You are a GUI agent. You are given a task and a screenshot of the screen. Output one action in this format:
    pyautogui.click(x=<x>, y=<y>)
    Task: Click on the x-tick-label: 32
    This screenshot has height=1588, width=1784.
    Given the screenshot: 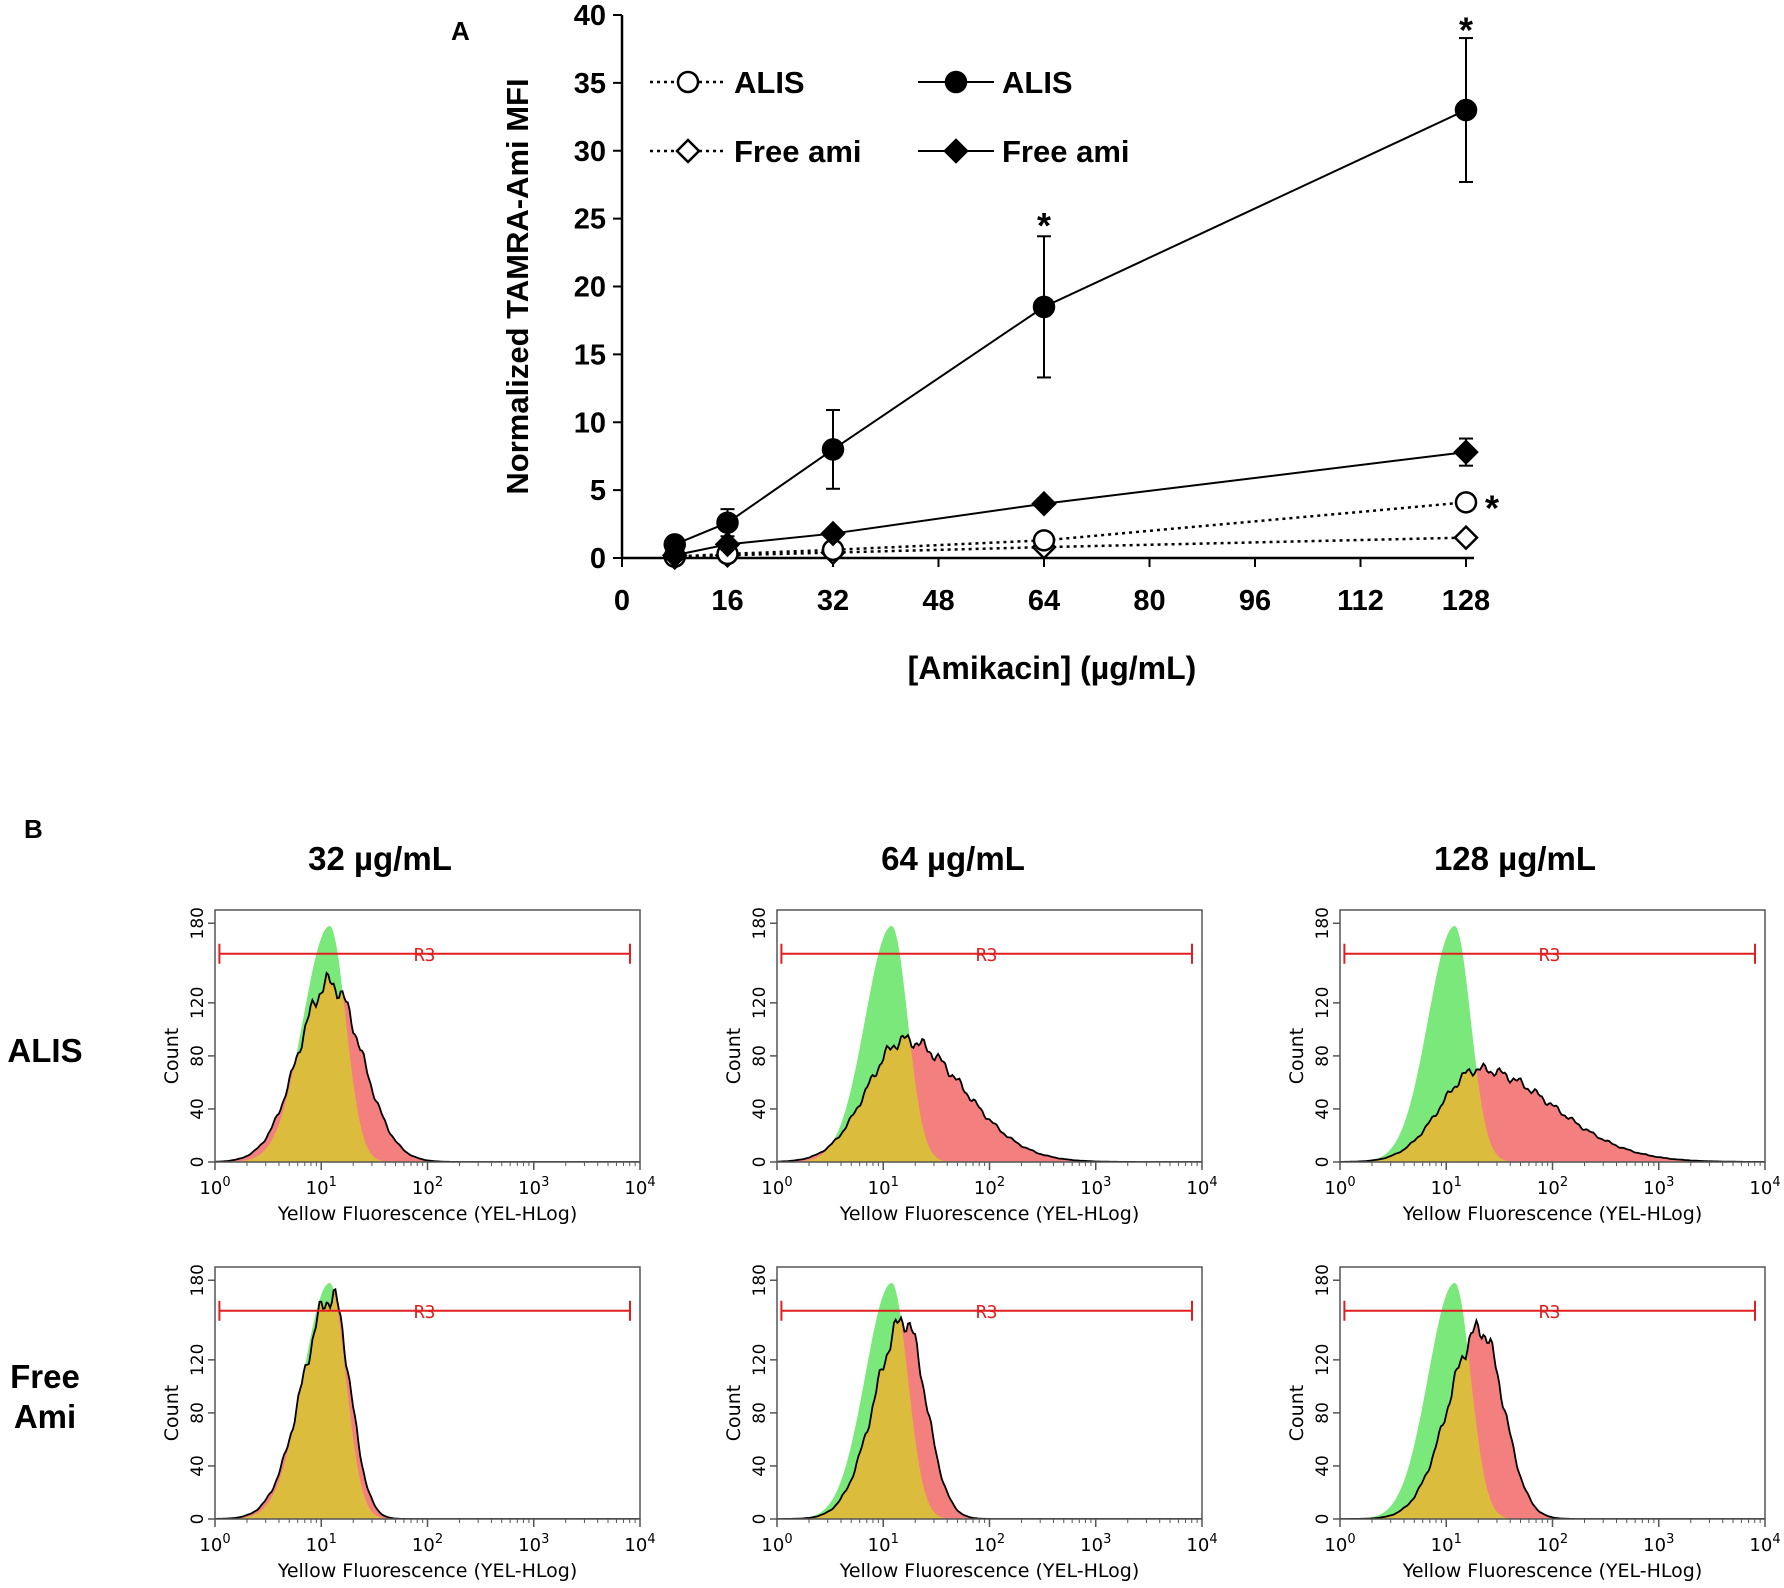 What is the action you would take?
    pyautogui.click(x=833, y=601)
    